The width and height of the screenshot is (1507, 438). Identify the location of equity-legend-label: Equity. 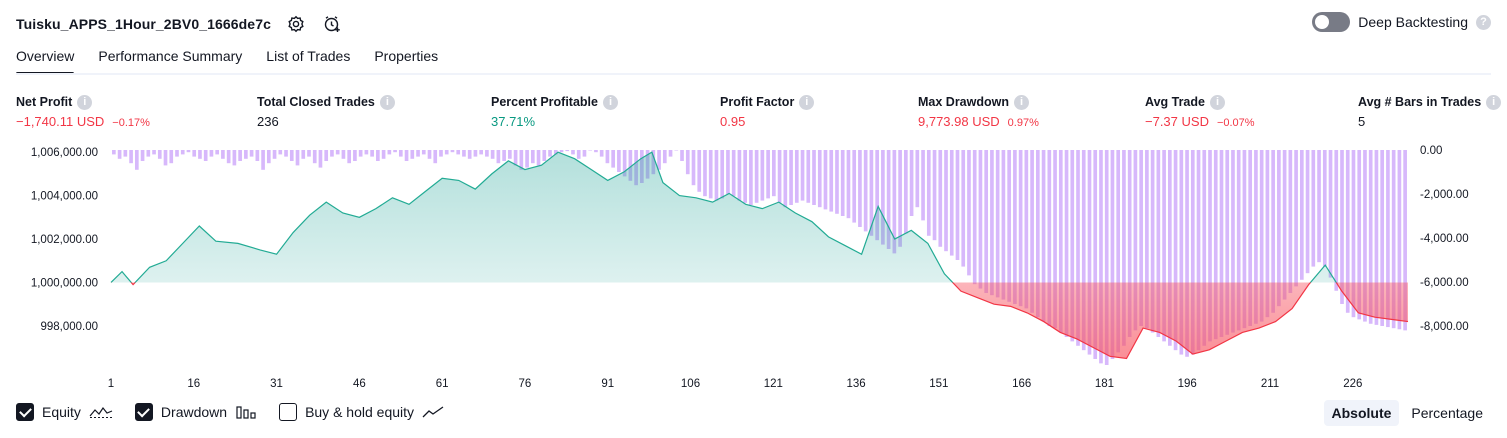
(61, 412).